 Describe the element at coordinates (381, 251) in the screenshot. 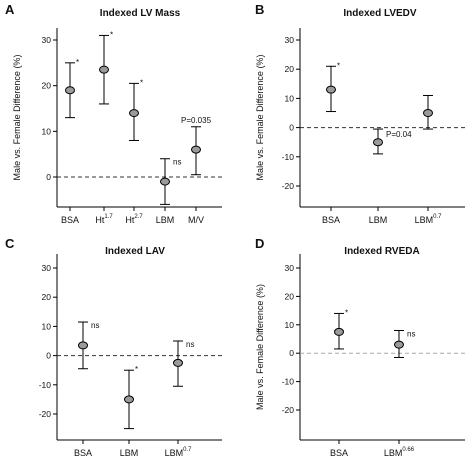

I see `panel-title: Indexed RVEDA` at that location.